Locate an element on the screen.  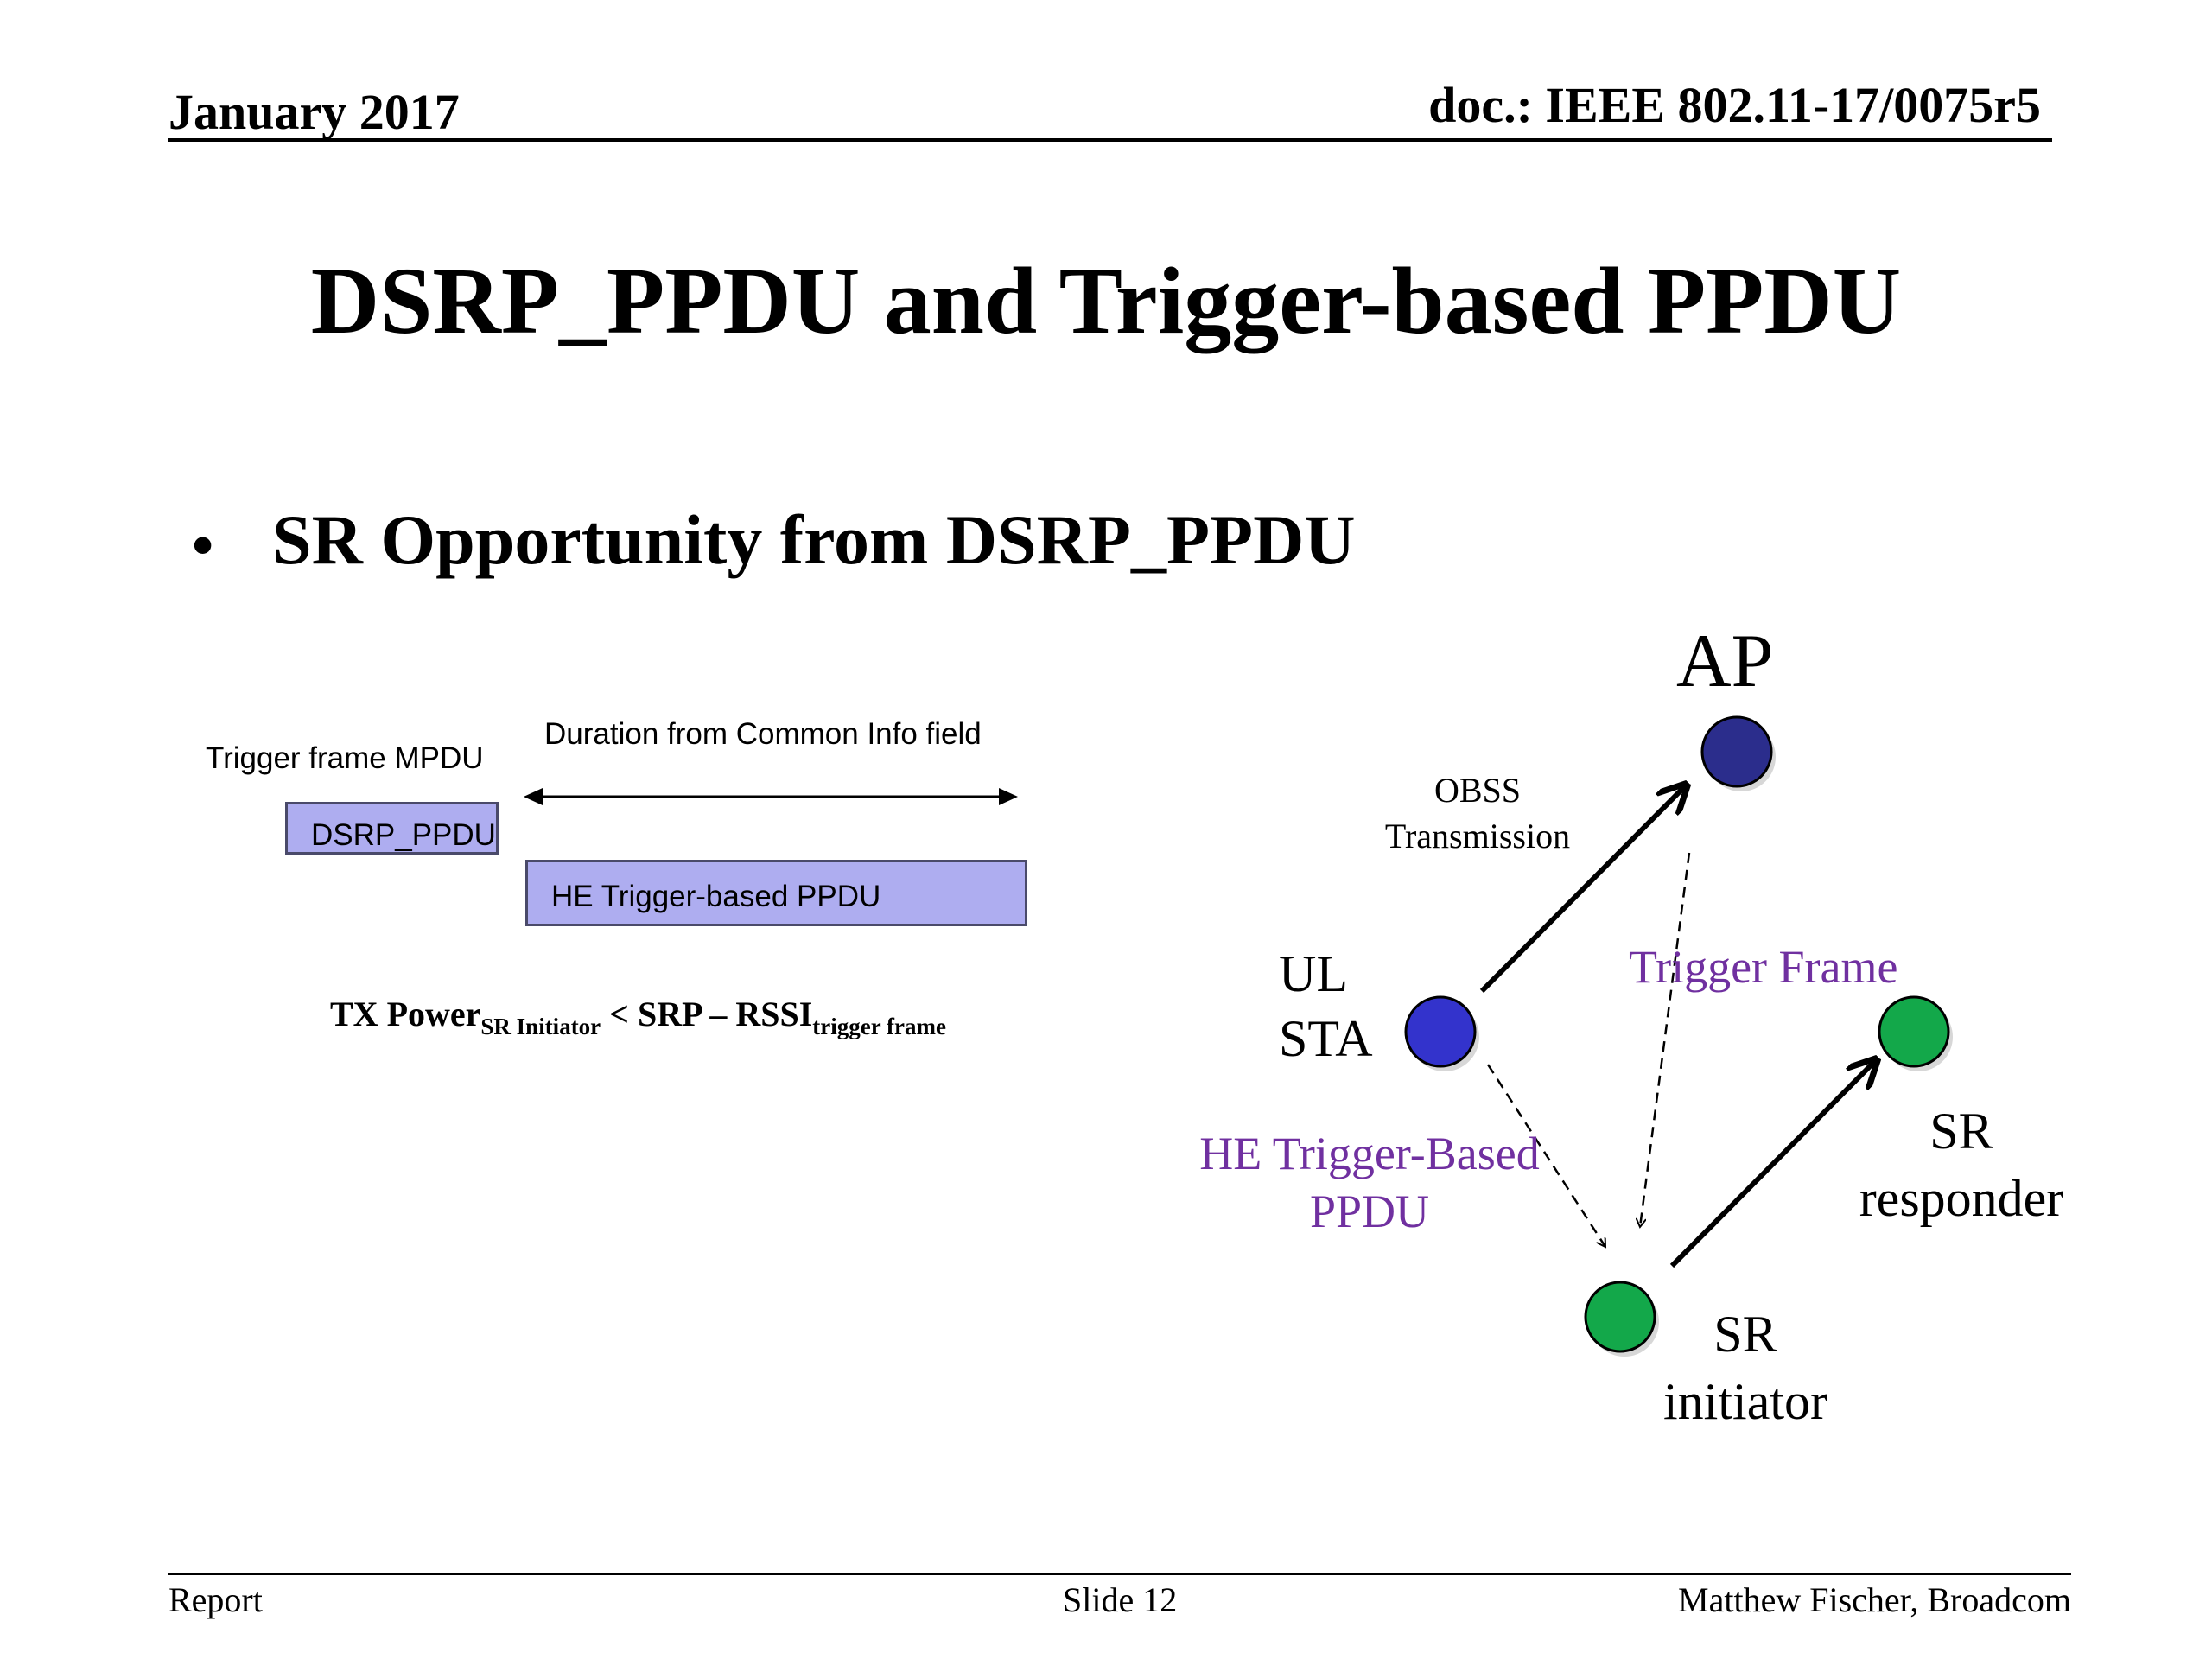
sr-initiator-label: SR initiator is located at coordinates (1745, 1367).